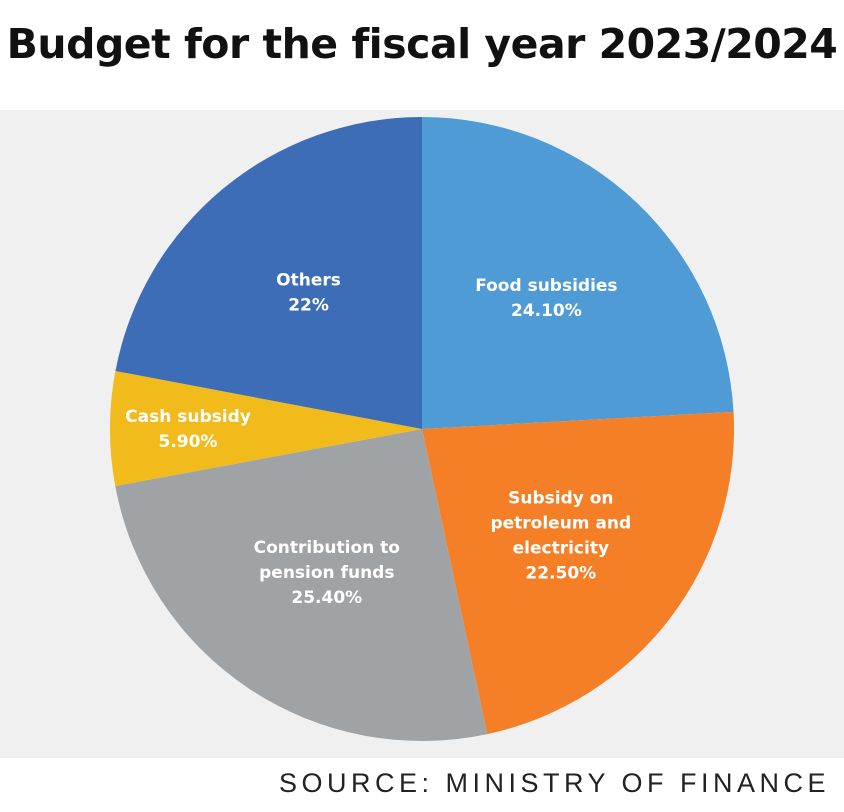 The height and width of the screenshot is (812, 844). I want to click on slice-label-4: Others 22%, so click(308, 293).